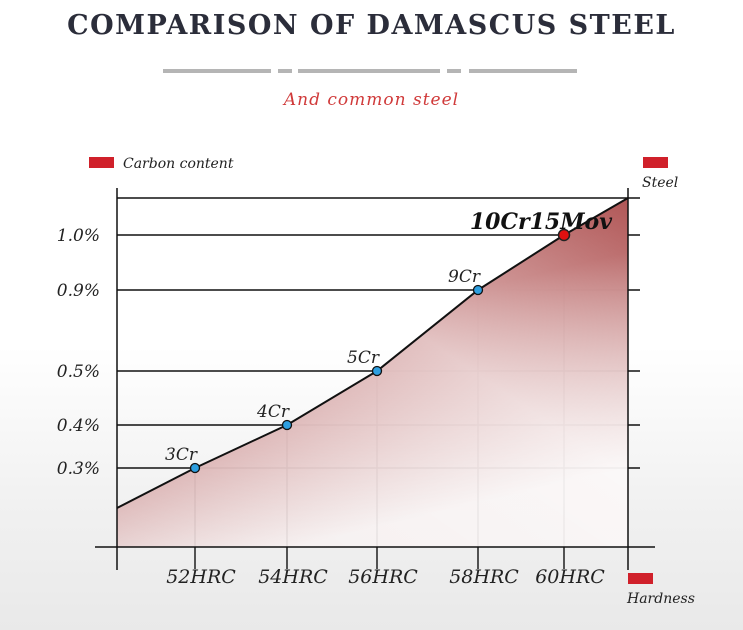 The height and width of the screenshot is (630, 743). What do you see at coordinates (201, 577) in the screenshot?
I see `x-tick-label-0: 52HRC` at bounding box center [201, 577].